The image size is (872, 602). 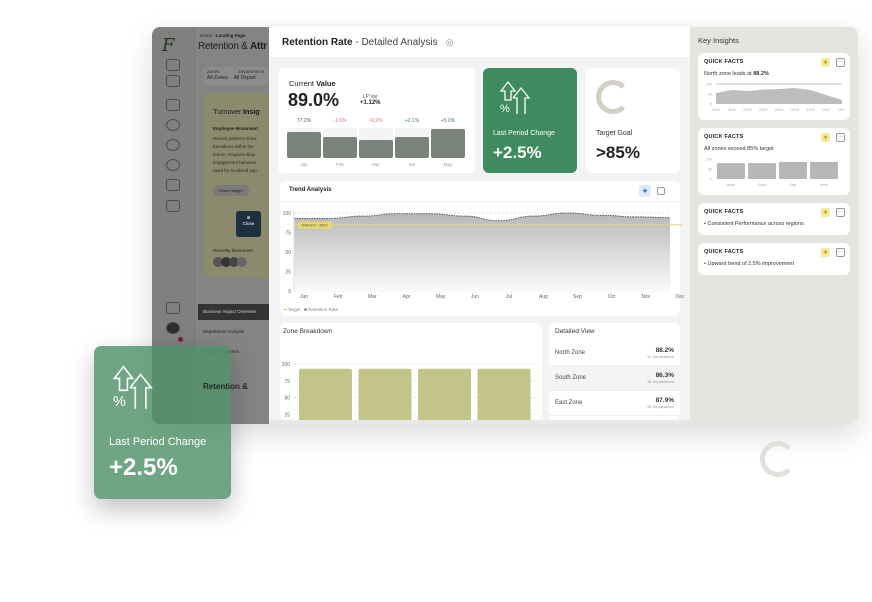 I want to click on x-tick-label: Aug, so click(x=543, y=297).